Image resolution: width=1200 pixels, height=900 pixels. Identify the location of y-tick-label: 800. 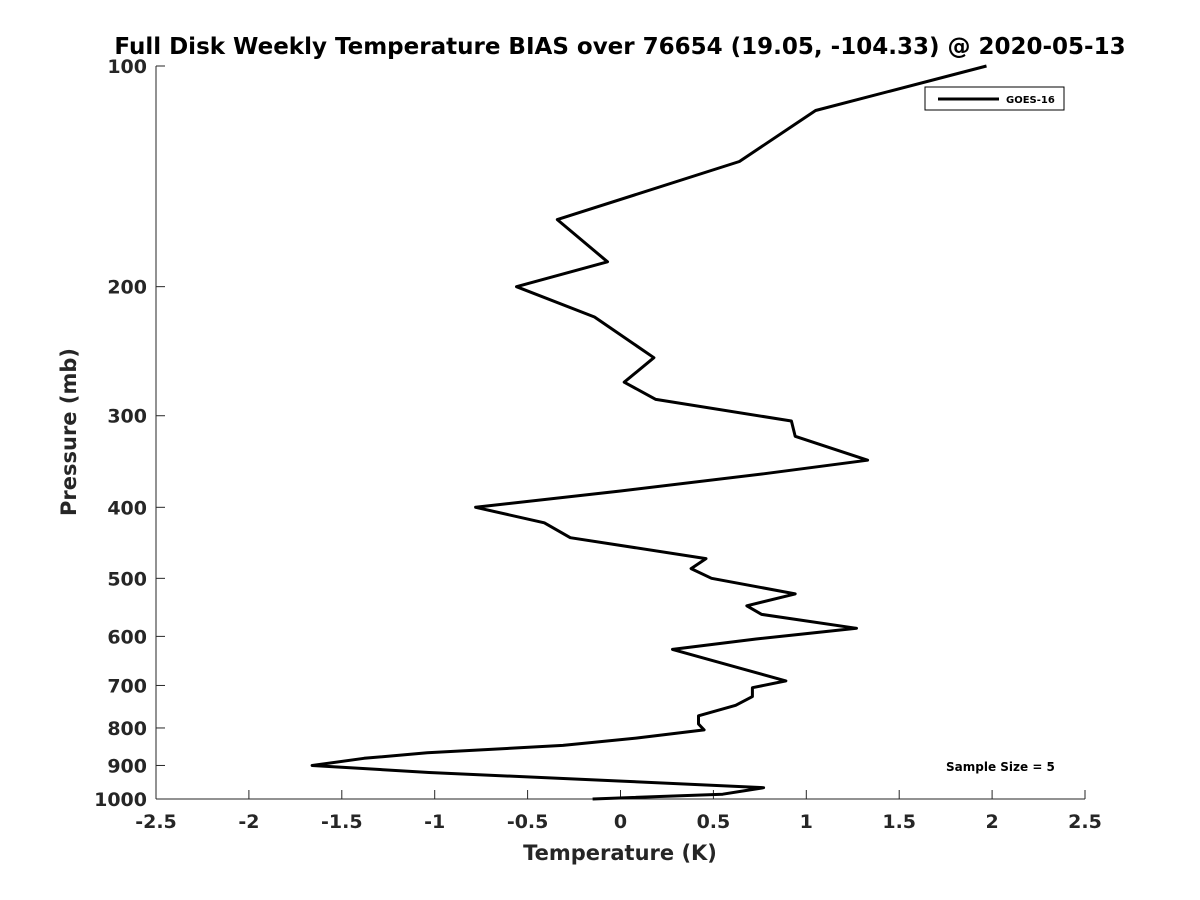
(127, 729).